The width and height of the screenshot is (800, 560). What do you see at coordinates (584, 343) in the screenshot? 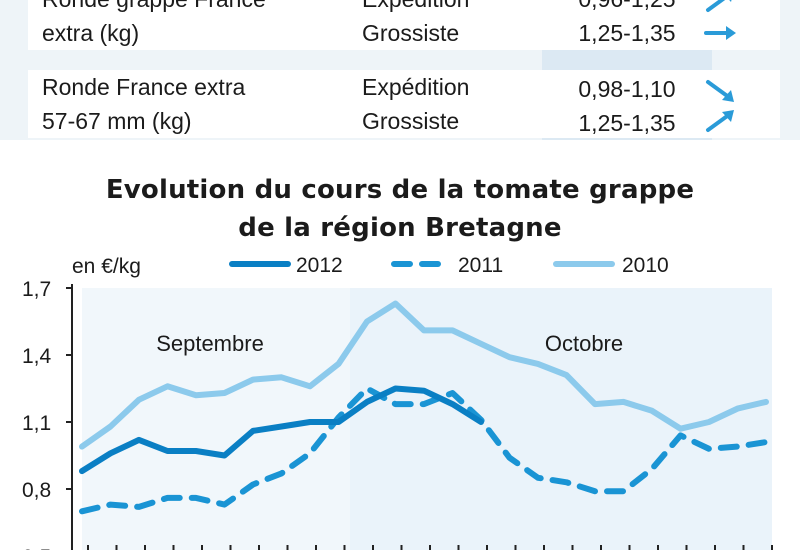
I see `period-label-october: Octobre` at bounding box center [584, 343].